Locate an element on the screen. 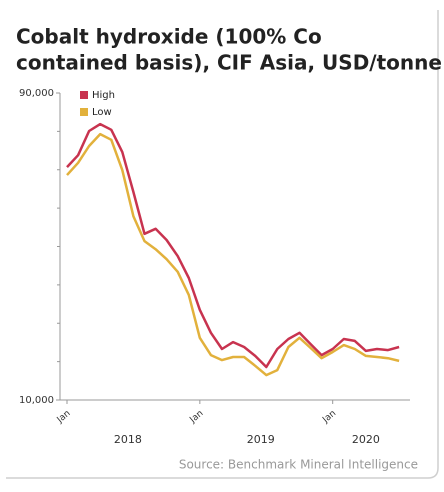  source: Source: Benchmark Mineral Intelligence is located at coordinates (298, 465).